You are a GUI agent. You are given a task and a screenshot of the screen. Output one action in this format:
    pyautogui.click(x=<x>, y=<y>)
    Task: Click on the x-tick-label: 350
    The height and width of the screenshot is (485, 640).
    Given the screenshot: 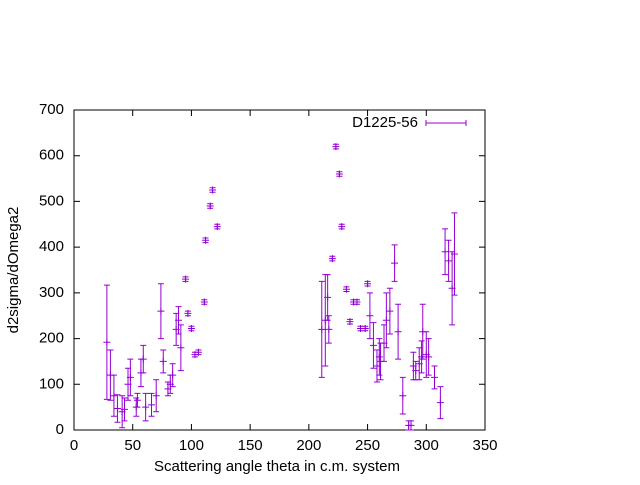 What is the action you would take?
    pyautogui.click(x=484, y=445)
    